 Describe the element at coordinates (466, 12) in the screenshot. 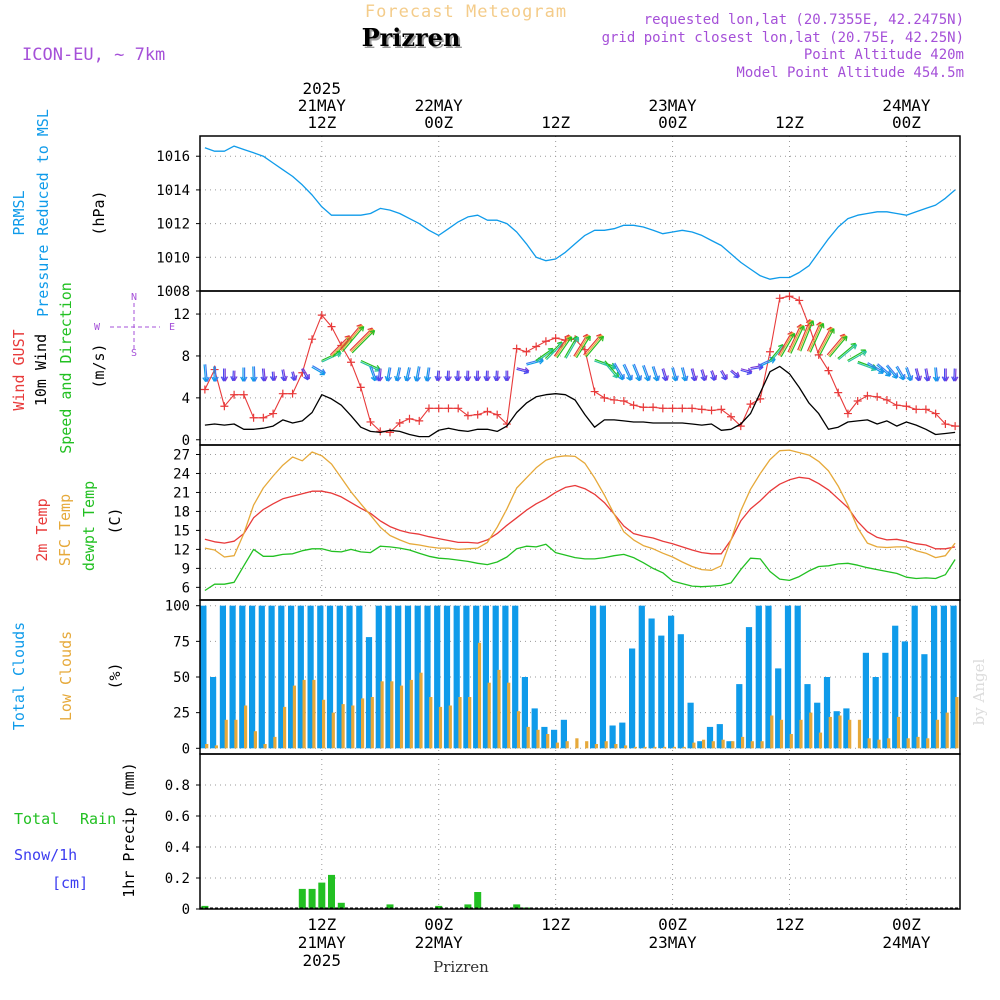

I see `chart-title: Forecast Meteogram` at that location.